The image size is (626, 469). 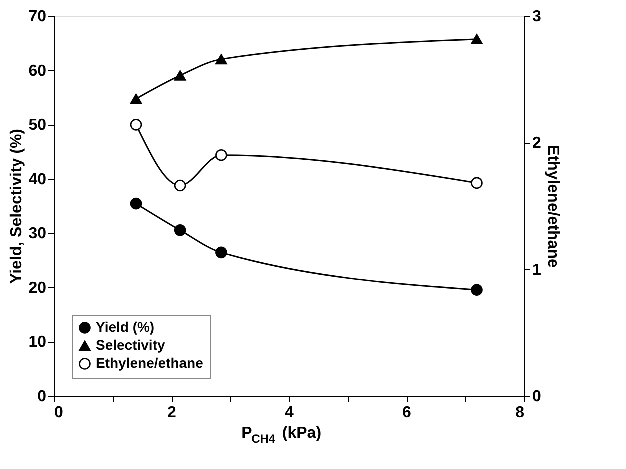 What do you see at coordinates (131, 345) in the screenshot?
I see `legend-label: Selectivity` at bounding box center [131, 345].